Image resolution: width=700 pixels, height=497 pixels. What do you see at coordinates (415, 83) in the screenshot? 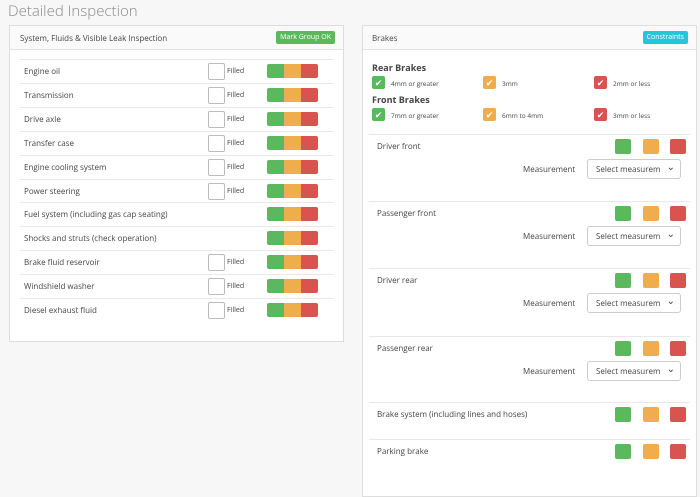
I see `legend-label: 4mm or greater` at bounding box center [415, 83].